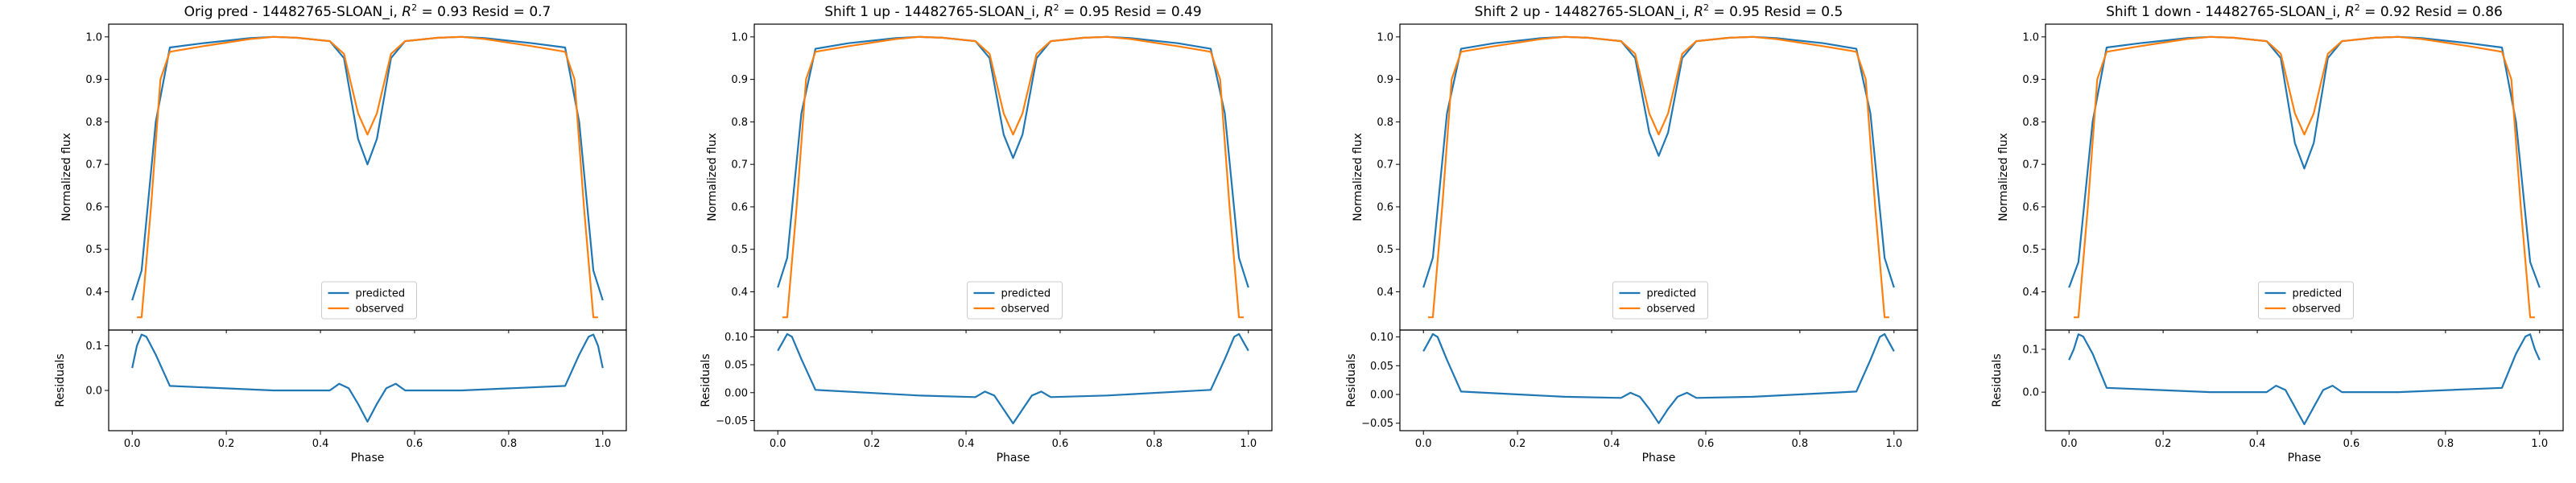 Image resolution: width=2576 pixels, height=483 pixels. Describe the element at coordinates (93, 250) in the screenshot. I see `y-tick-label: 0.5` at that location.